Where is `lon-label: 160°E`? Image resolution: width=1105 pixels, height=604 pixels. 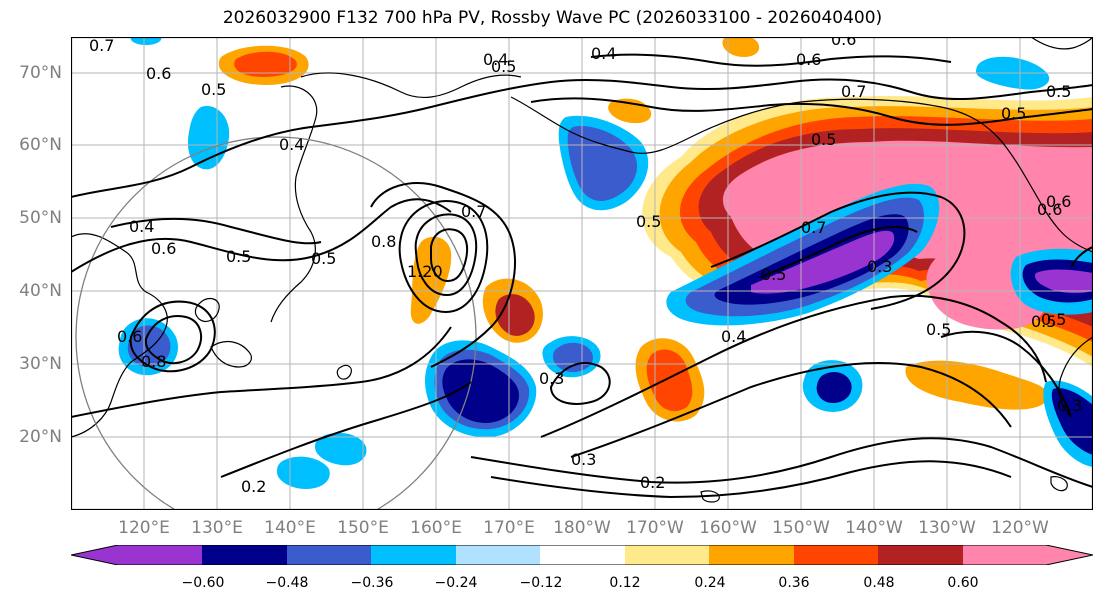
lon-label: 160°E is located at coordinates (436, 528).